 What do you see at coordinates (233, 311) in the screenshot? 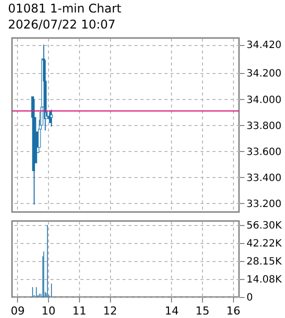
I see `x-tick-label: 16` at bounding box center [233, 311].